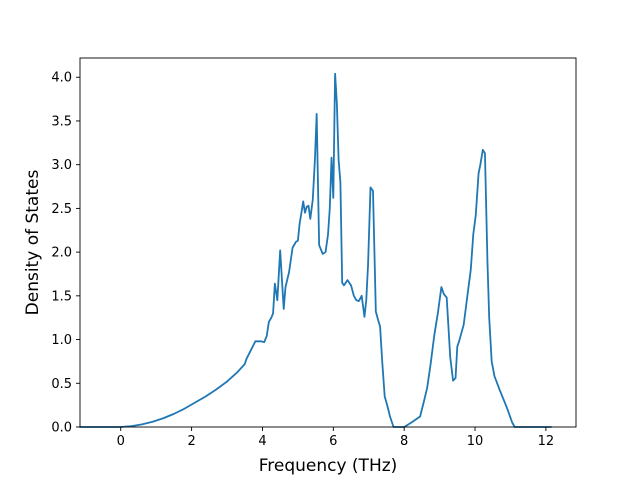 This screenshot has height=480, width=640. I want to click on y-tick-label: 2.5, so click(61, 209).